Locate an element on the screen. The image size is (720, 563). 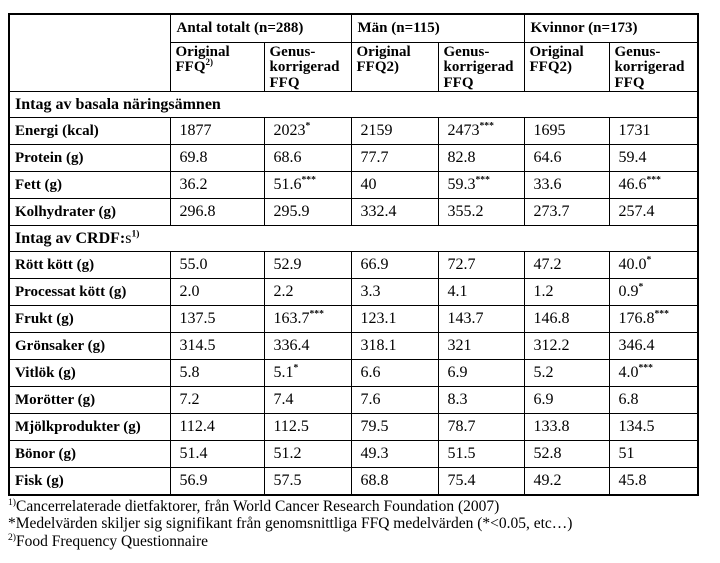
value-text: 112.5 is located at coordinates (291, 427).